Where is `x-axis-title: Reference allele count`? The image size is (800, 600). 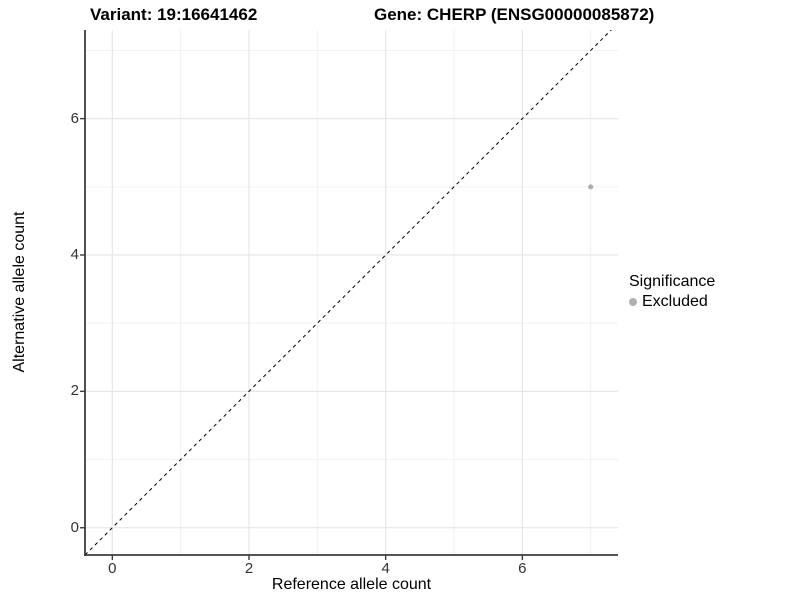 x-axis-title: Reference allele count is located at coordinates (351, 584).